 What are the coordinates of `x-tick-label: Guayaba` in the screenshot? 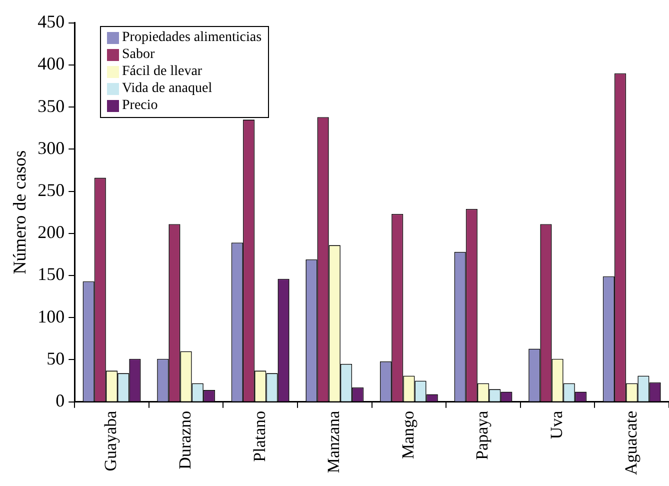 It's located at (110, 441).